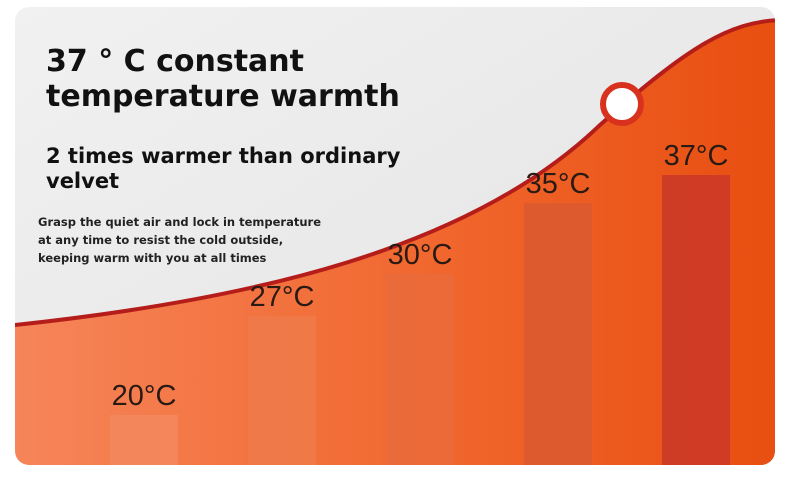 The height and width of the screenshot is (499, 790). What do you see at coordinates (622, 104) in the screenshot?
I see `marker` at bounding box center [622, 104].